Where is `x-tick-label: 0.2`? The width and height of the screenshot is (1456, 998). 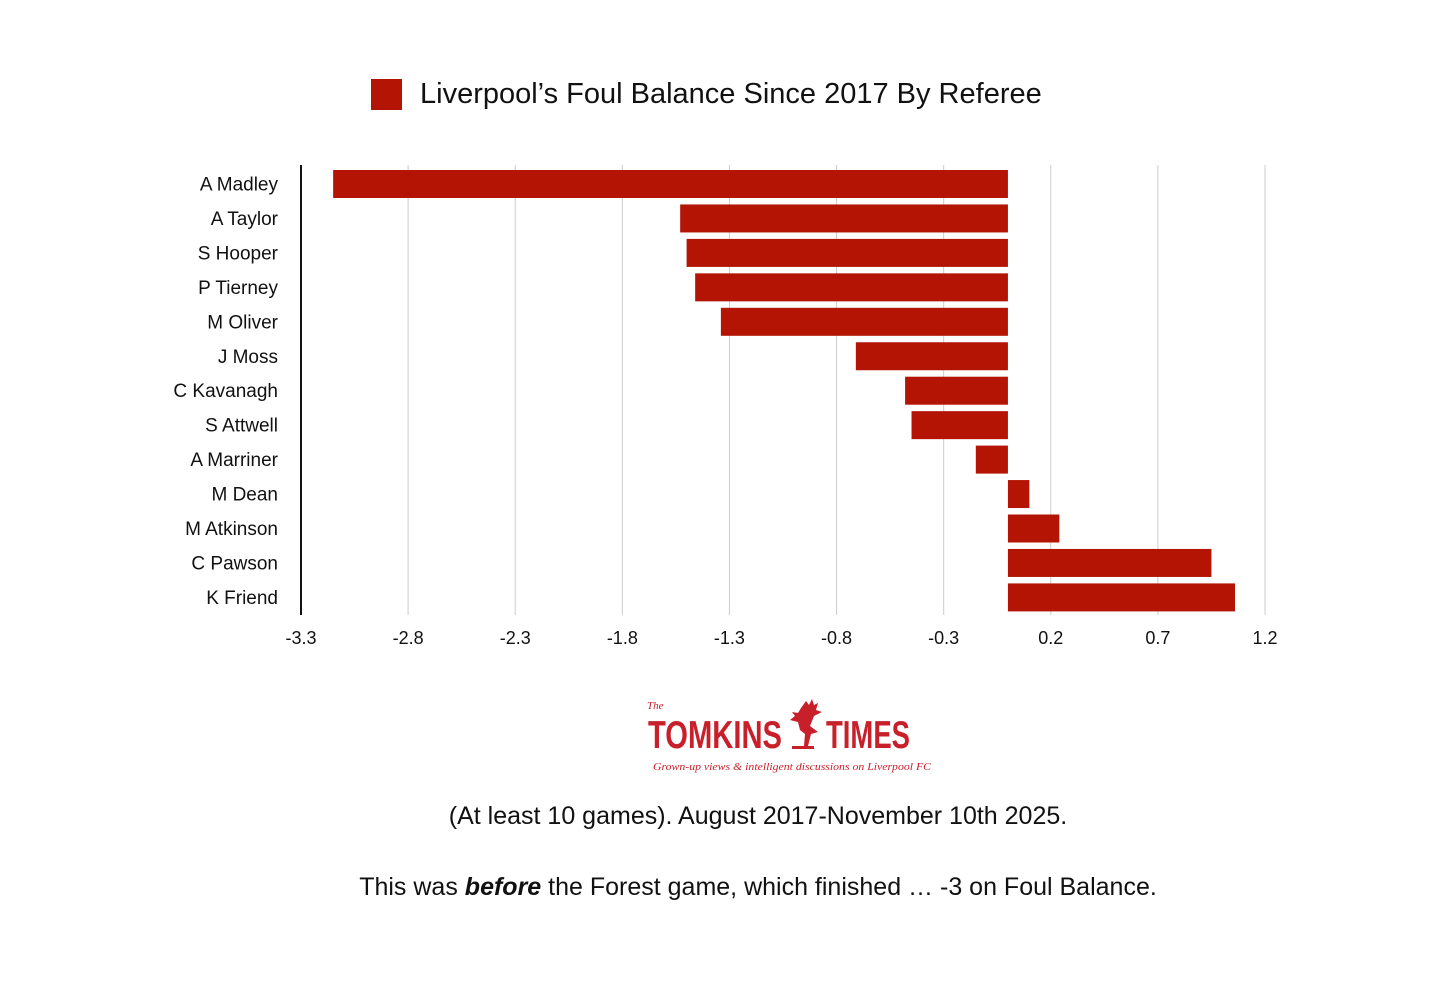
x-tick-label: 0.2 is located at coordinates (1050, 638).